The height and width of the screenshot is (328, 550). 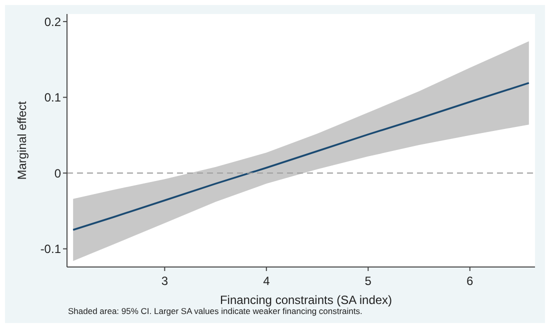 I want to click on y-tick-label: 0, so click(x=58, y=173).